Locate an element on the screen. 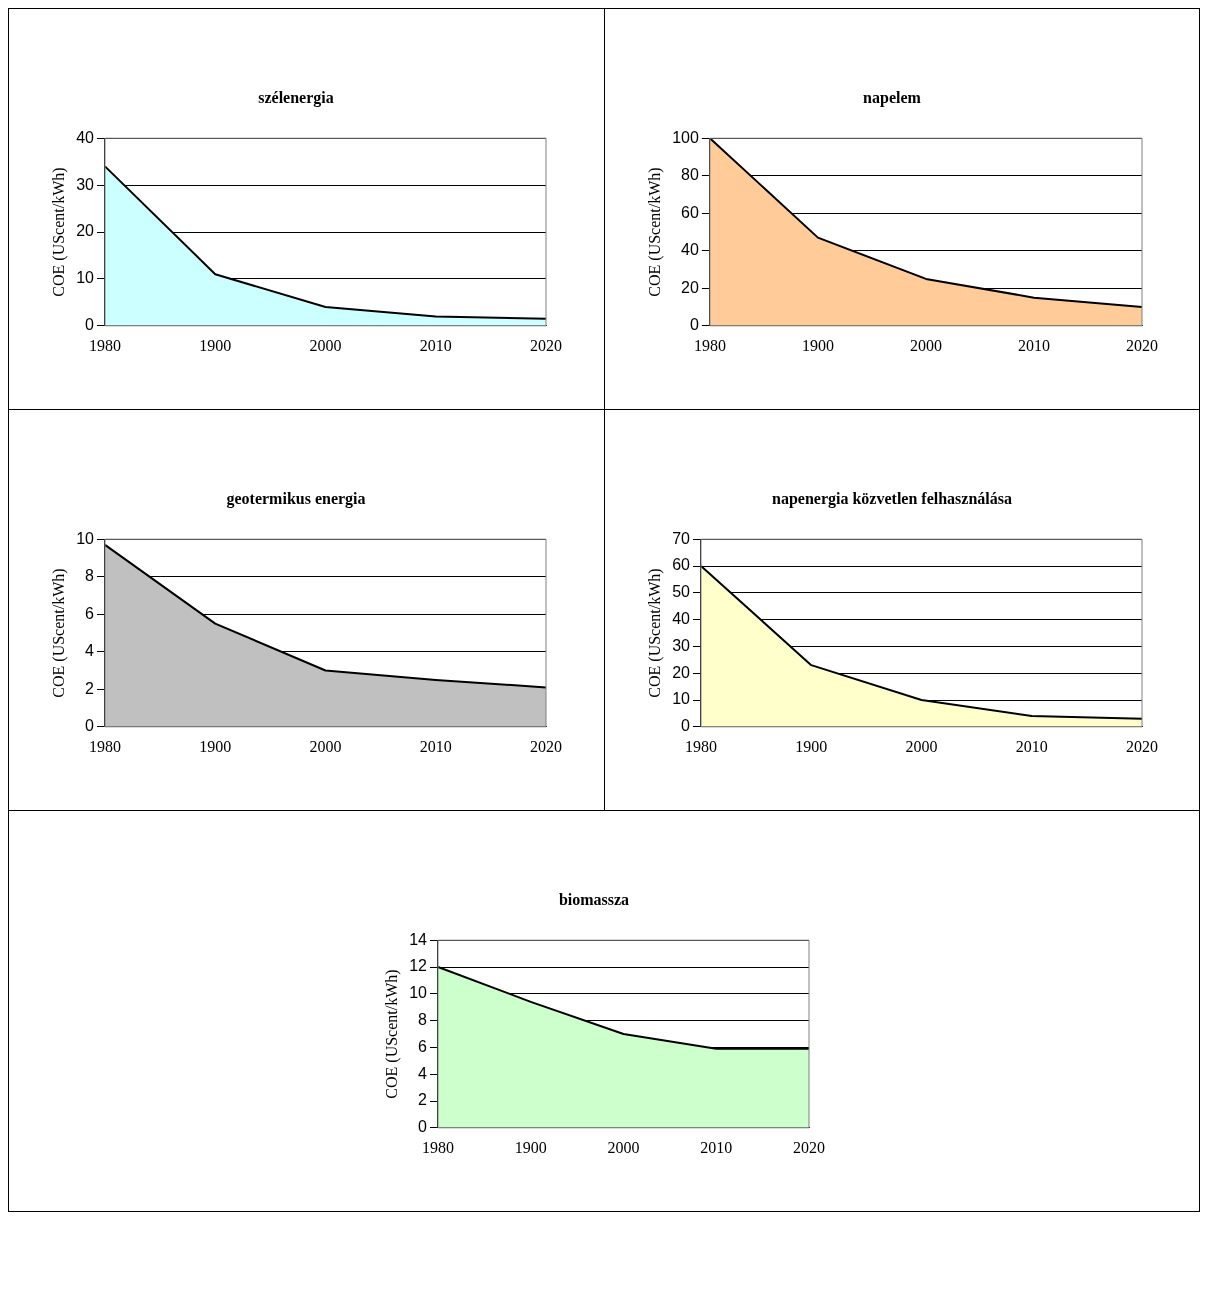 This screenshot has height=1289, width=1210. chart-title: geotermikus energia is located at coordinates (296, 498).